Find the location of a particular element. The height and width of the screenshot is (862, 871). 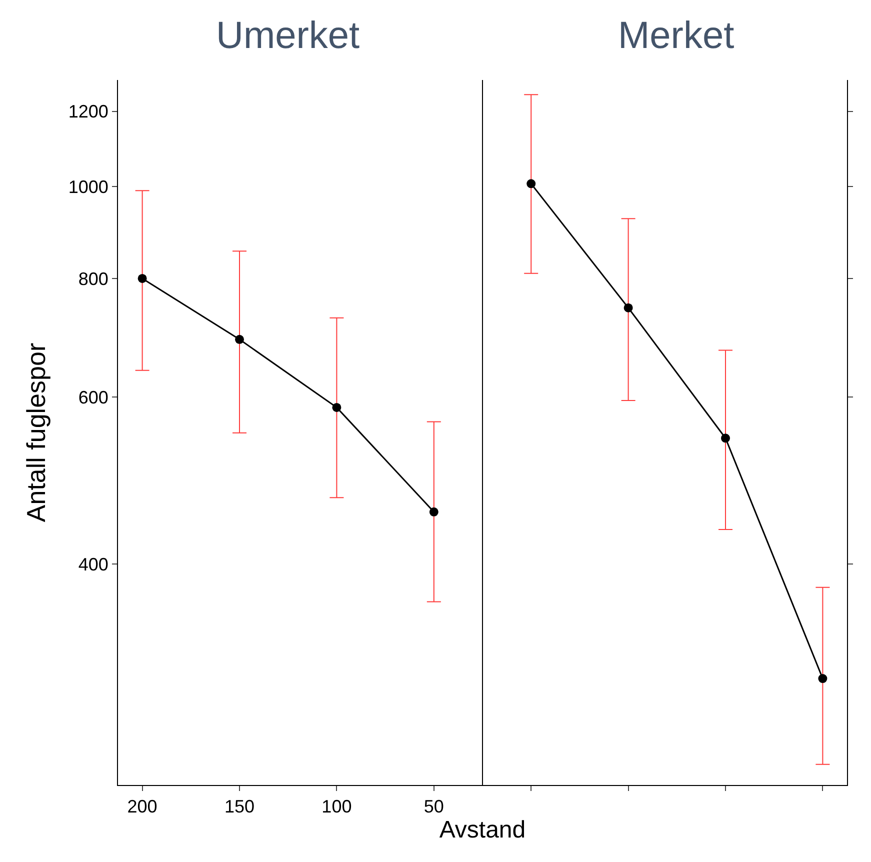

x-tick-label: 100 is located at coordinates (337, 806).